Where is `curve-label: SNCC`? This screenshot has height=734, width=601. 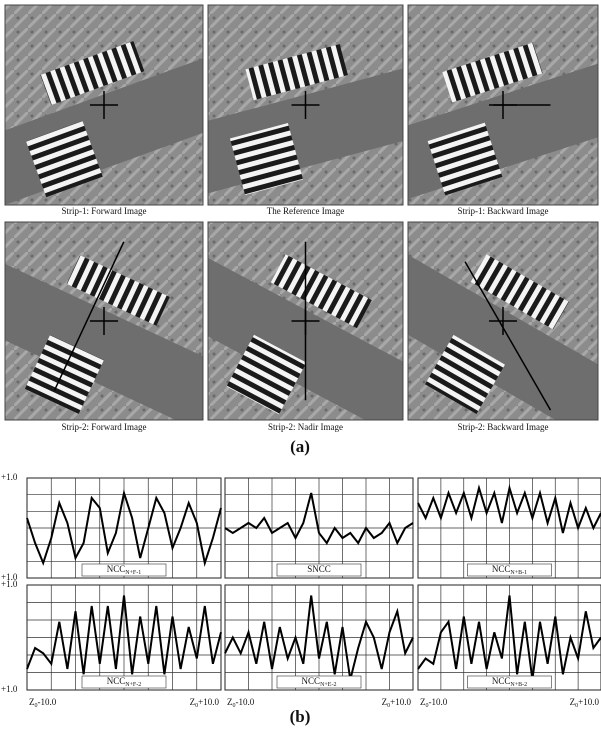
curve-label: SNCC is located at coordinates (319, 569).